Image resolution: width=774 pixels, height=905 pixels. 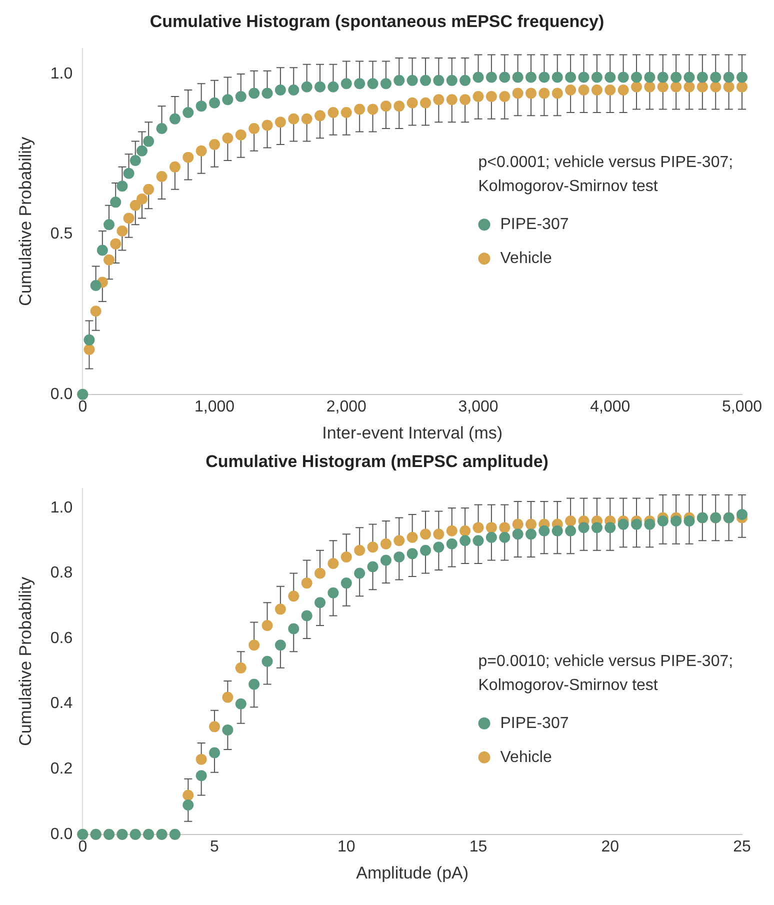 I want to click on x-tick-label: 20, so click(x=610, y=847).